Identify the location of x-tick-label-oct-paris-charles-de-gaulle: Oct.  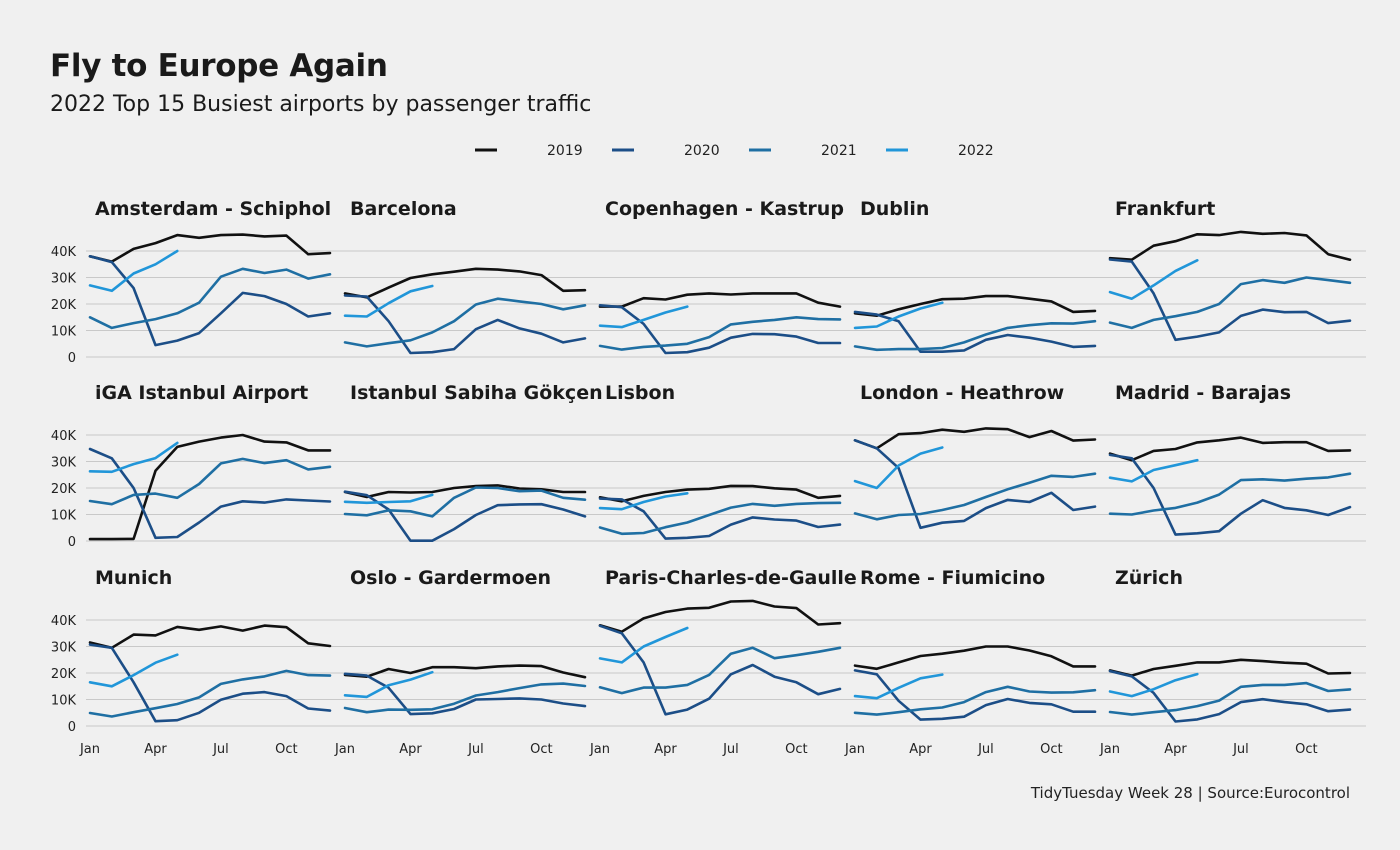
(796, 749).